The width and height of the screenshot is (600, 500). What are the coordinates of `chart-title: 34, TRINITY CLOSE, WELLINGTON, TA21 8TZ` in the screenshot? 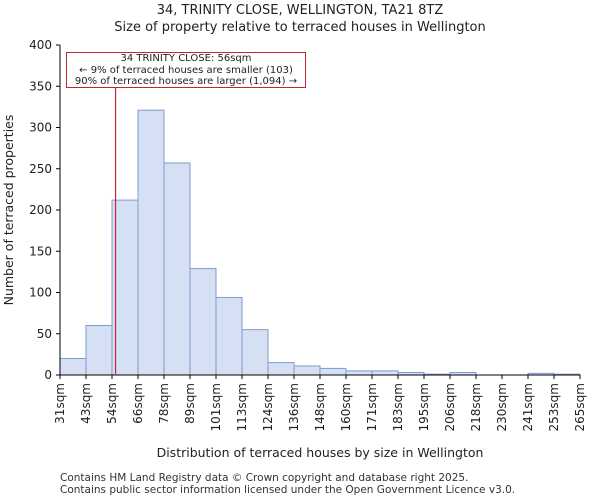 It's located at (300, 10).